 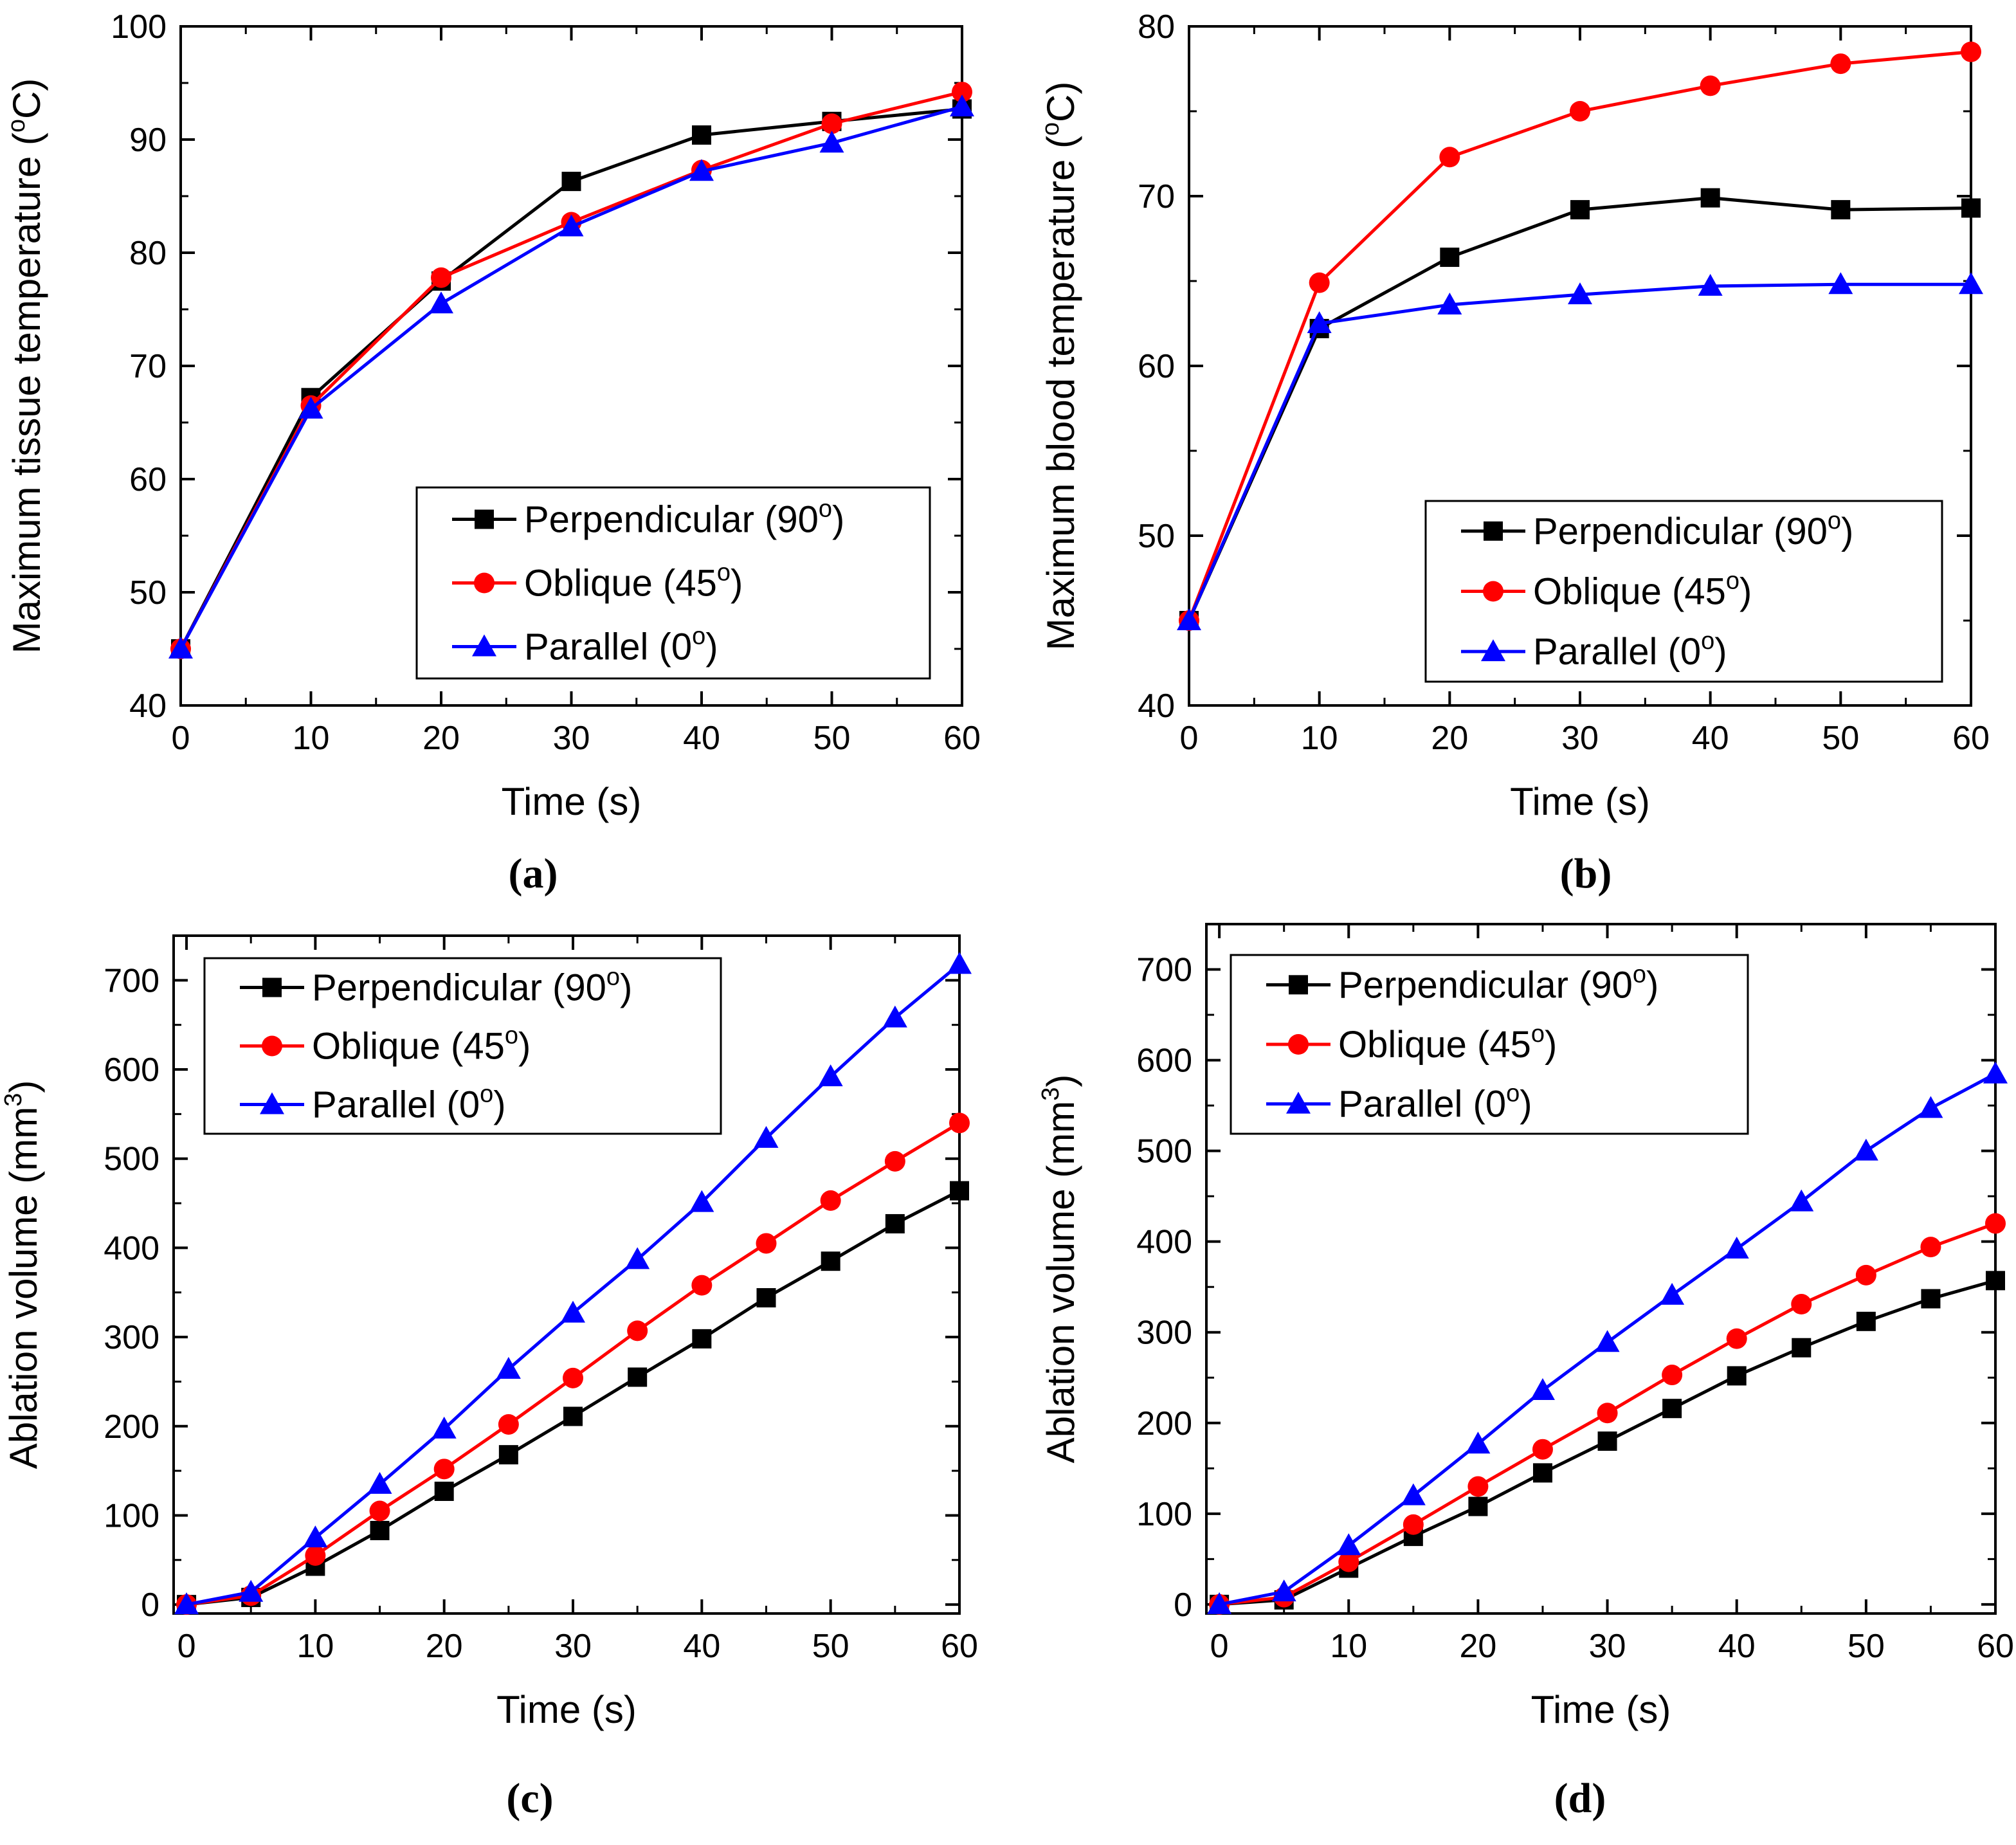 What do you see at coordinates (572, 802) in the screenshot?
I see `x-axis-title: Time (s)` at bounding box center [572, 802].